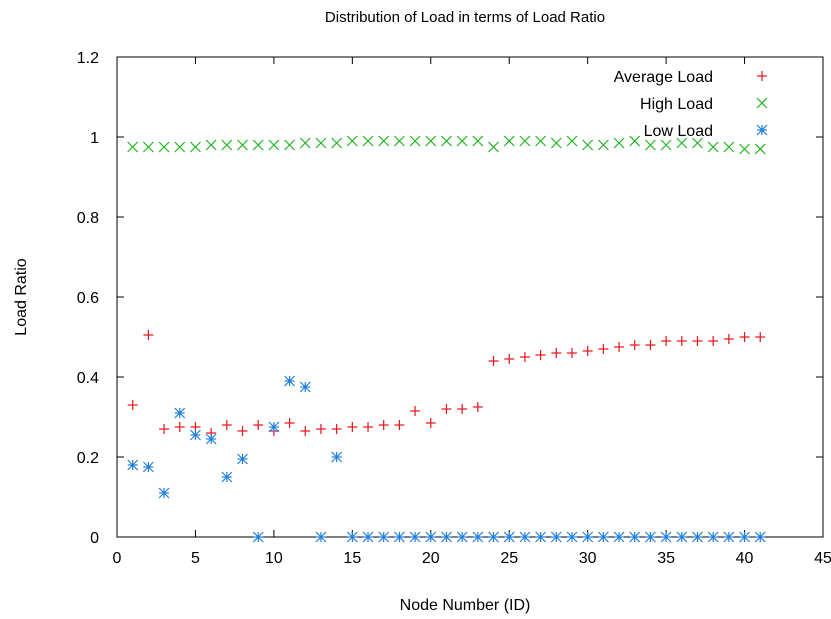 This screenshot has height=619, width=831. I want to click on x-tick-label: 45, so click(822, 558).